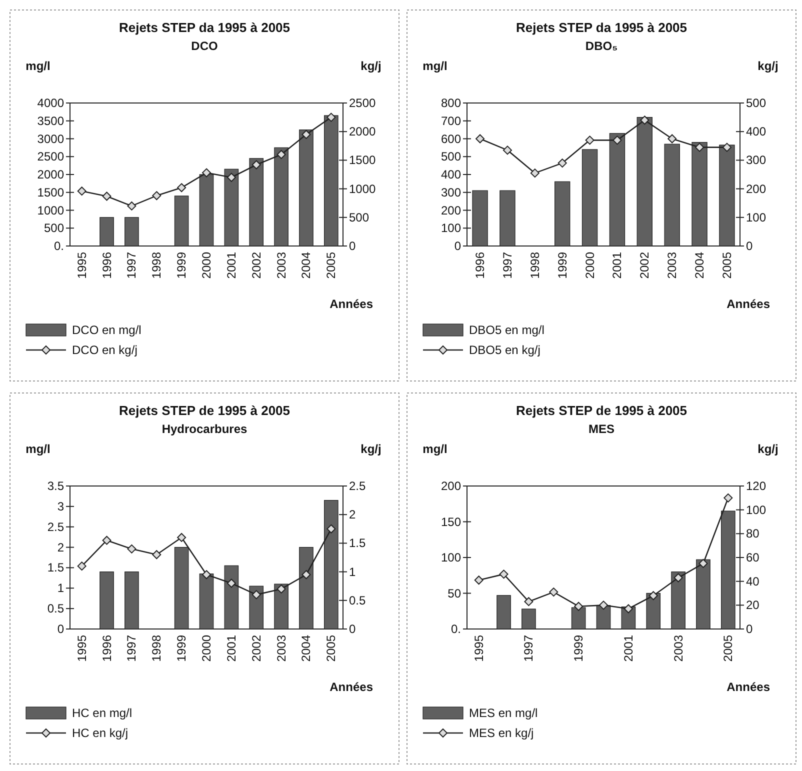  I want to click on chart-title: Rejets STEP de 1995 à 2005, so click(204, 410).